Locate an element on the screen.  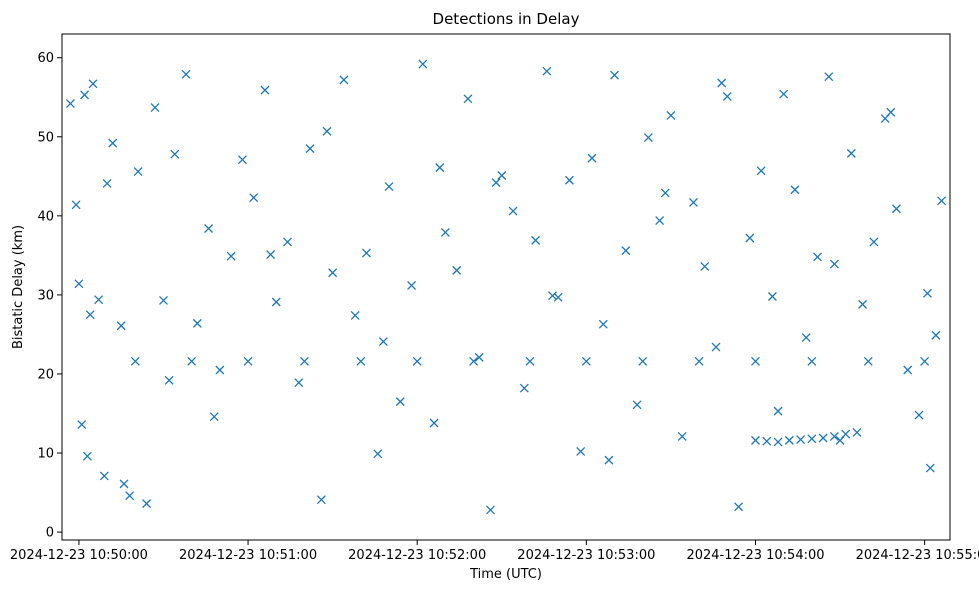
y-tick-label: 10 is located at coordinates (45, 454).